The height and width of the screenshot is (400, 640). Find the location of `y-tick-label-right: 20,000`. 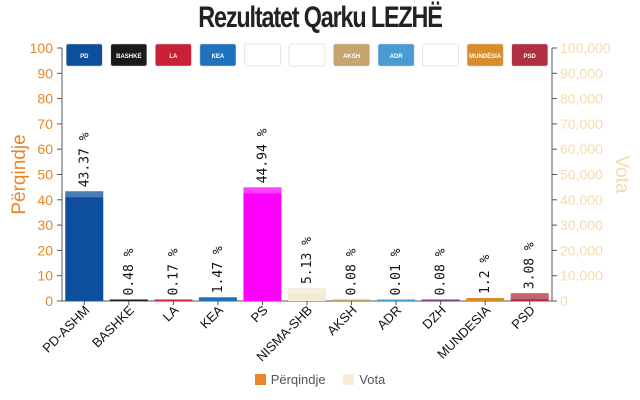

y-tick-label-right: 20,000 is located at coordinates (581, 250).